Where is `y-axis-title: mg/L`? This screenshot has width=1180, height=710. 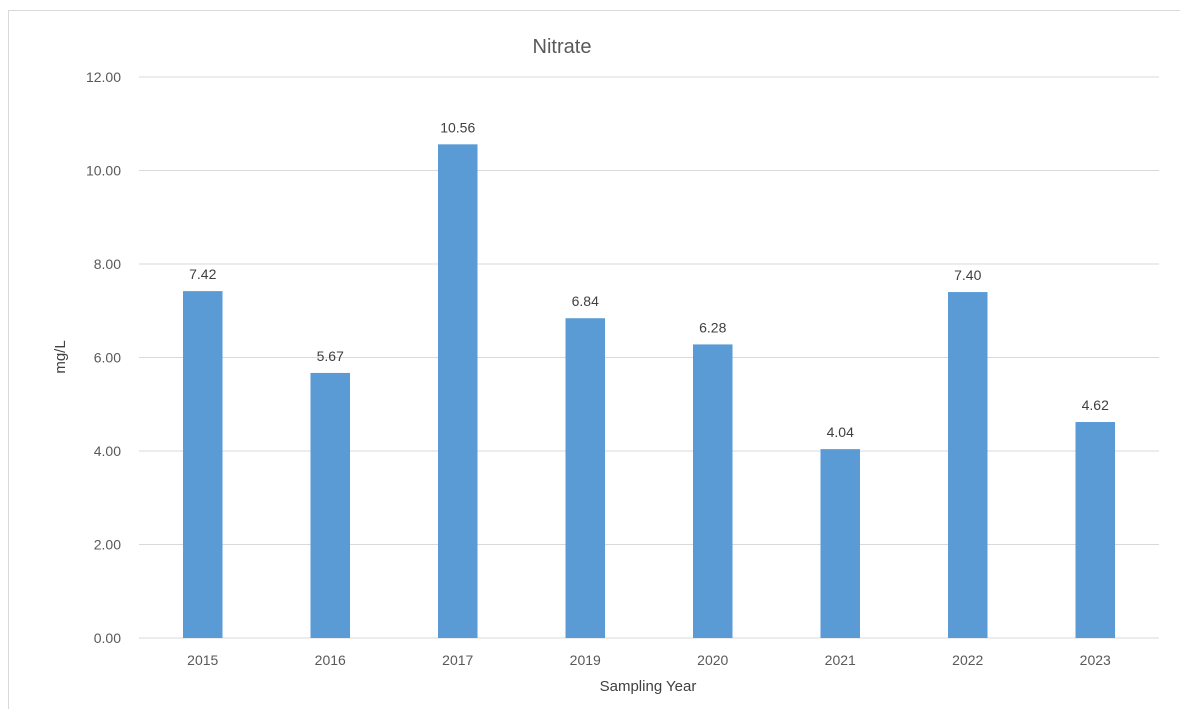 y-axis-title: mg/L is located at coordinates (60, 356).